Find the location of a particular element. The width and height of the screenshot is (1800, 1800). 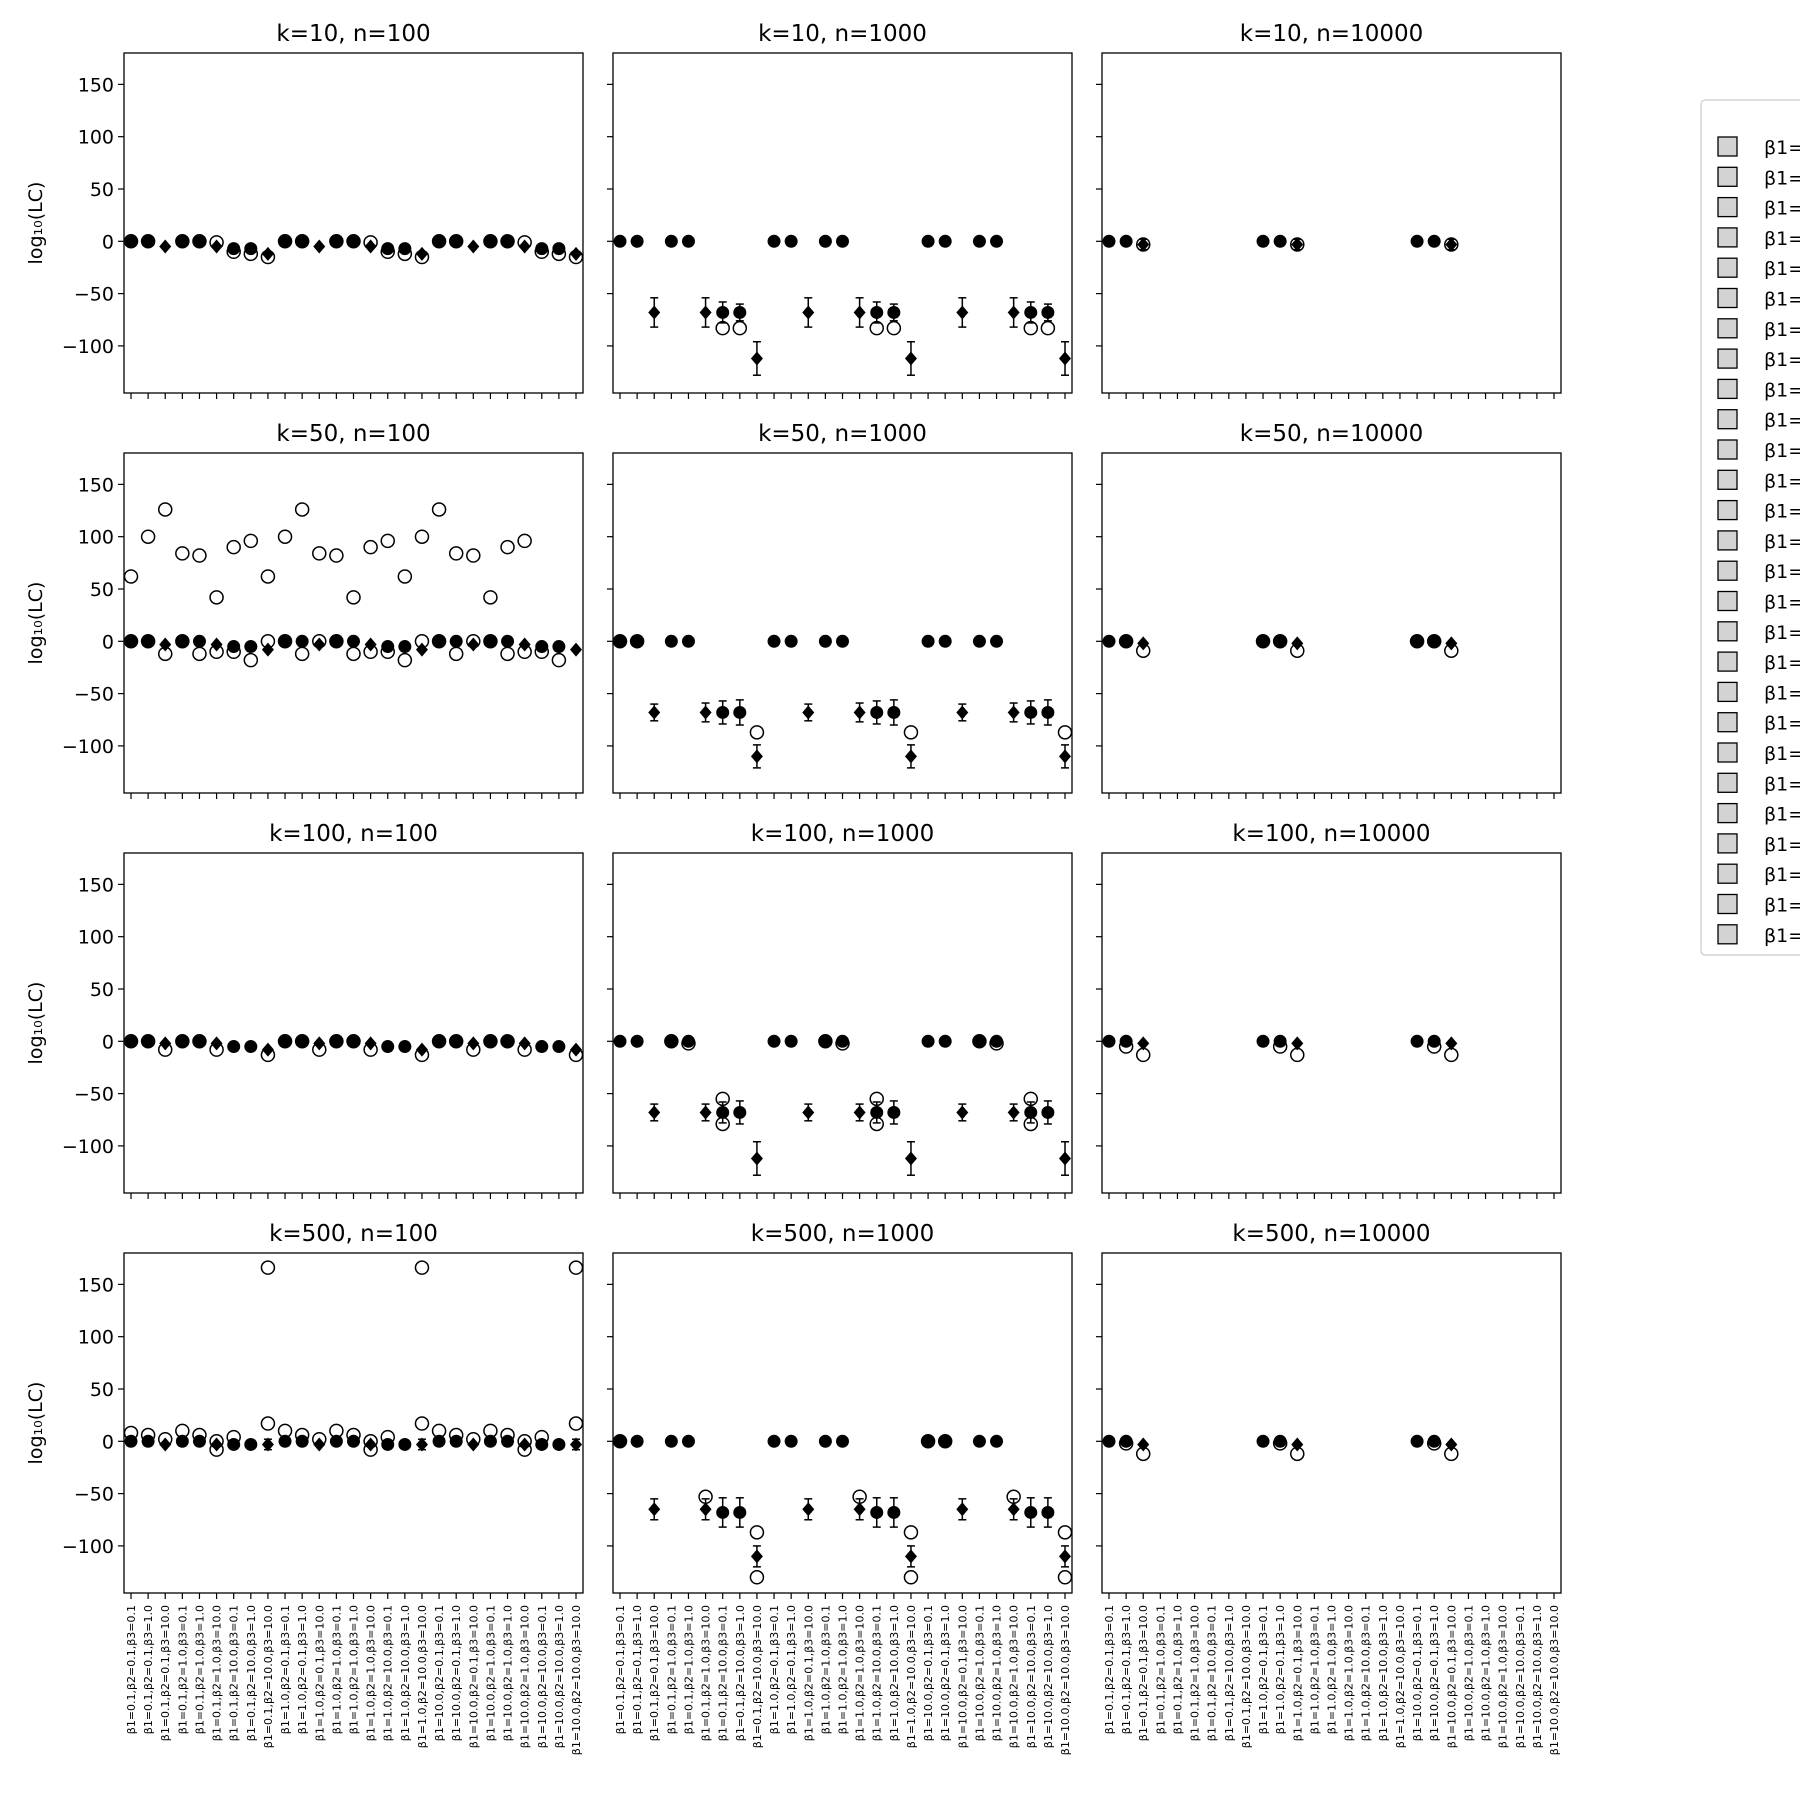

panel-title: k=500, n=100 is located at coordinates (353, 1234).